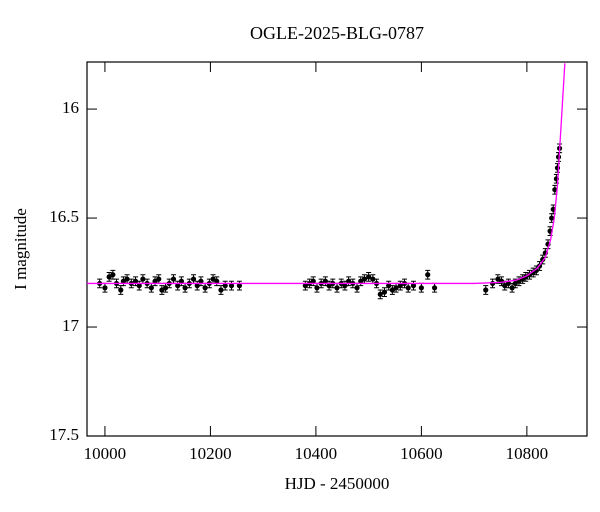  Describe the element at coordinates (210, 453) in the screenshot. I see `x-tick-label: 10200` at that location.